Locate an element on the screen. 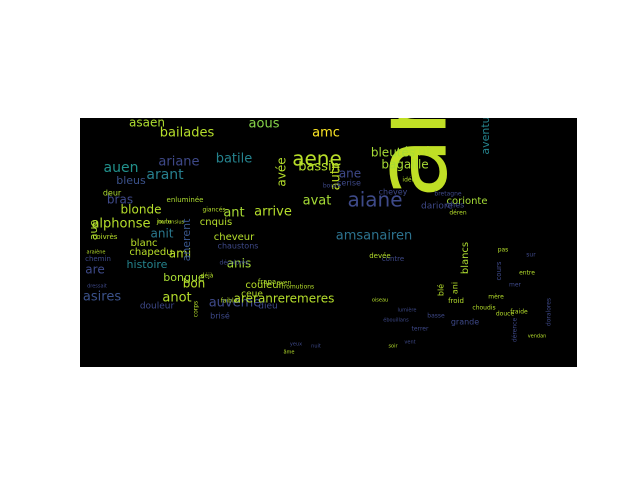  word-alphonse: alphonse is located at coordinates (120, 224).